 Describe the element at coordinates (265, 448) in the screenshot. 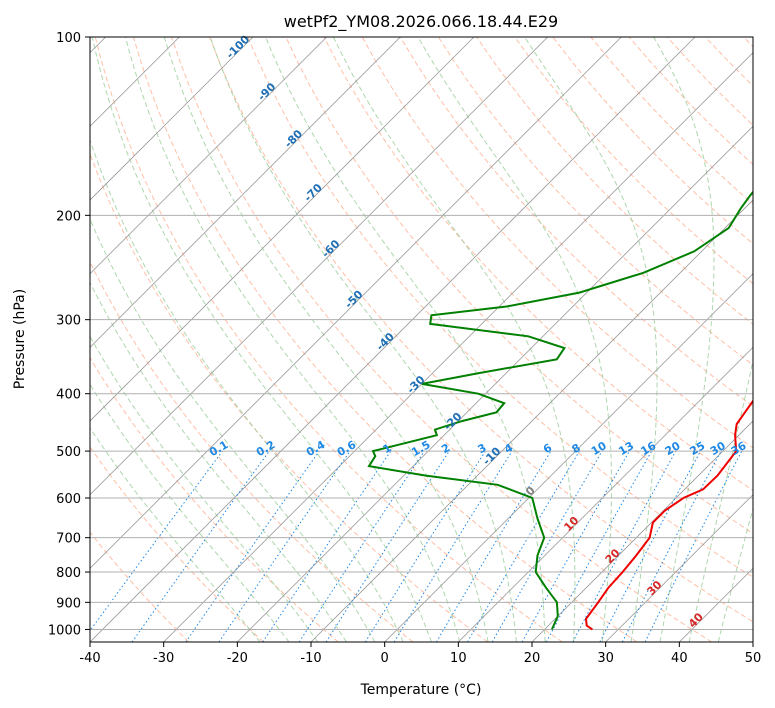

I see `mixing-ratio-label: 0.2` at that location.